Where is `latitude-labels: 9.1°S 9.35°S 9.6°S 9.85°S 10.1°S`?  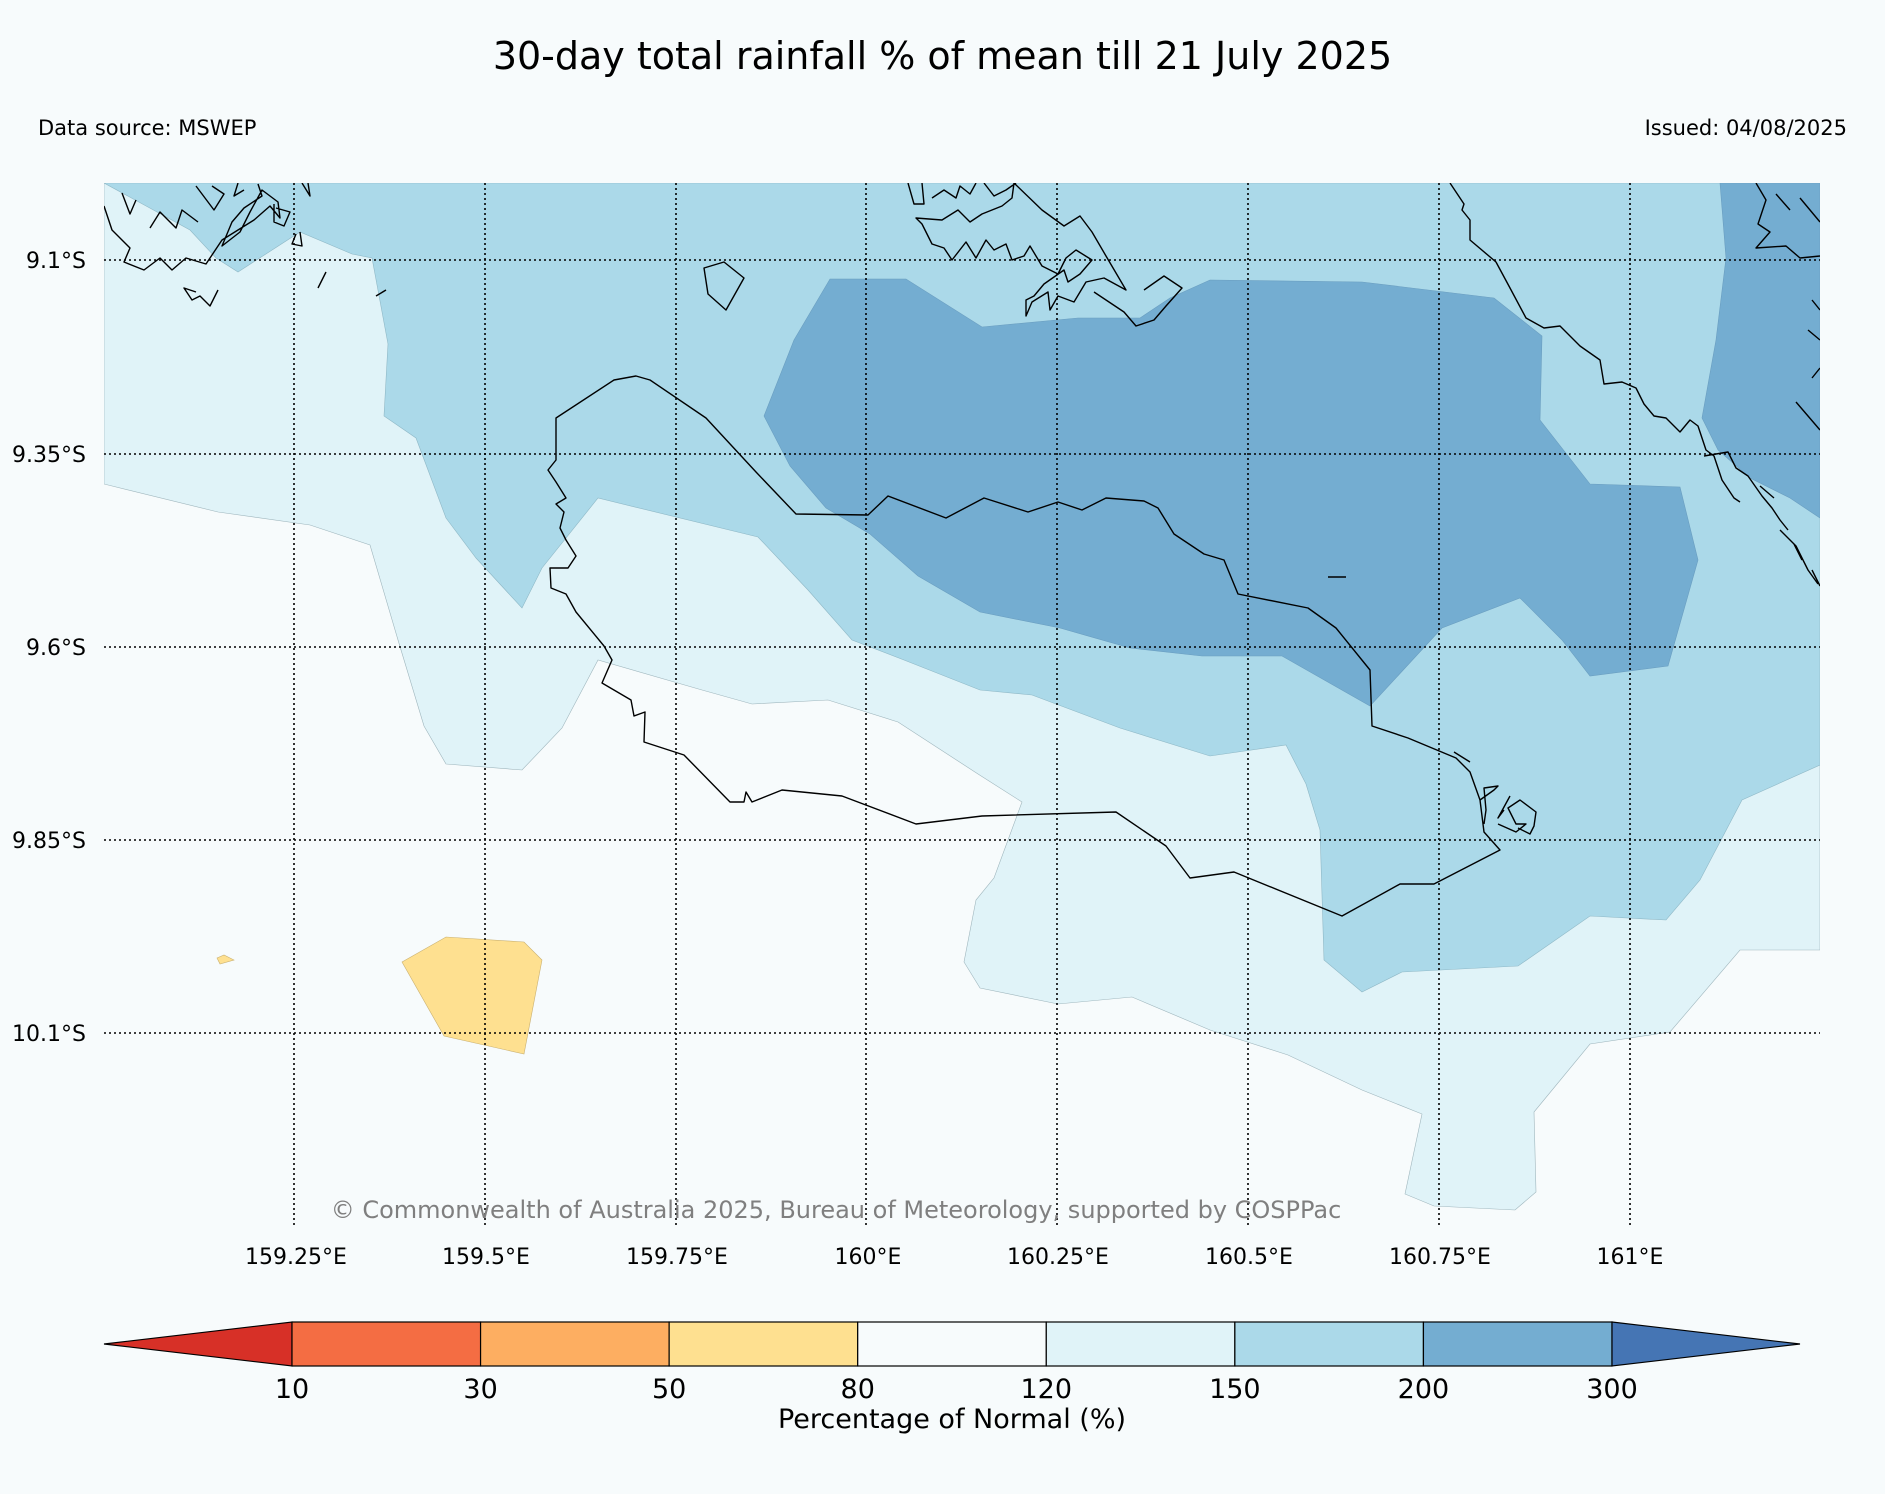 latitude-labels: 9.1°S 9.35°S 9.6°S 9.85°S 10.1°S is located at coordinates (49, 648).